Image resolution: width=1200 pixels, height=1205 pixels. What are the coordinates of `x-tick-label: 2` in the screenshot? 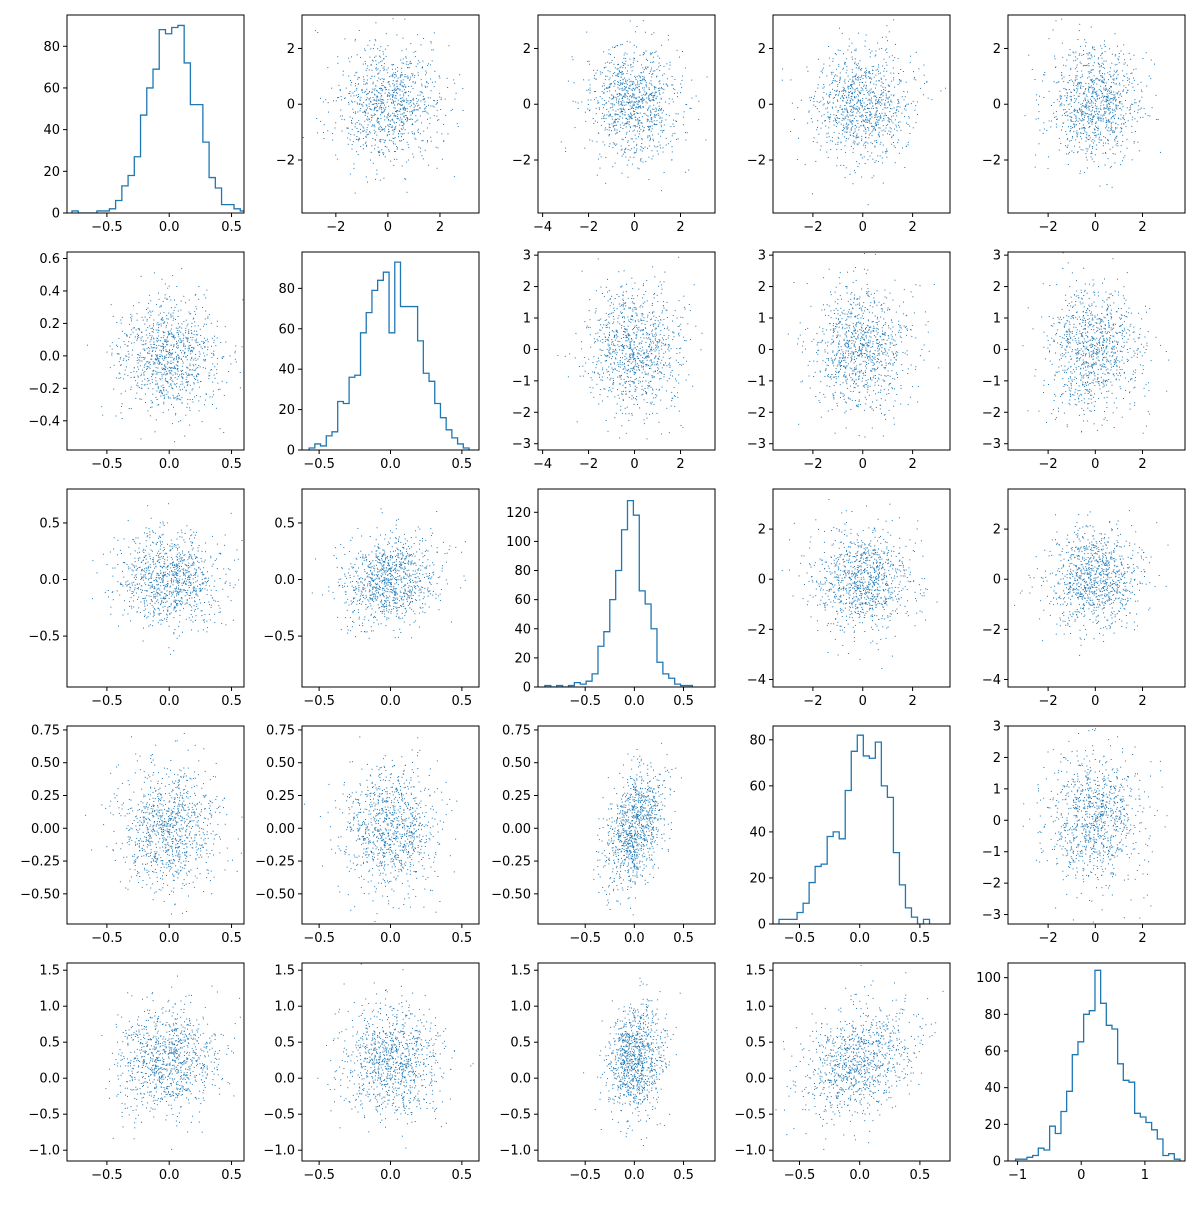 It's located at (680, 227).